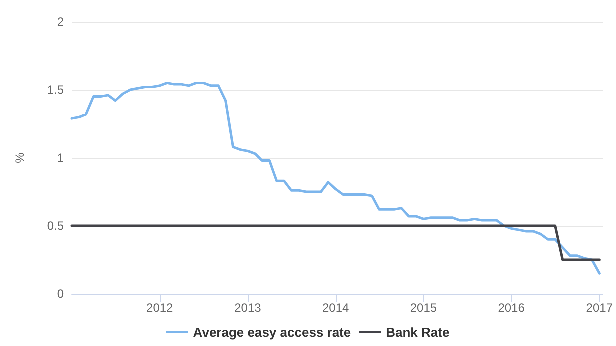 The image size is (616, 346). Describe the element at coordinates (512, 308) in the screenshot. I see `x-tick-label: 2016` at that location.